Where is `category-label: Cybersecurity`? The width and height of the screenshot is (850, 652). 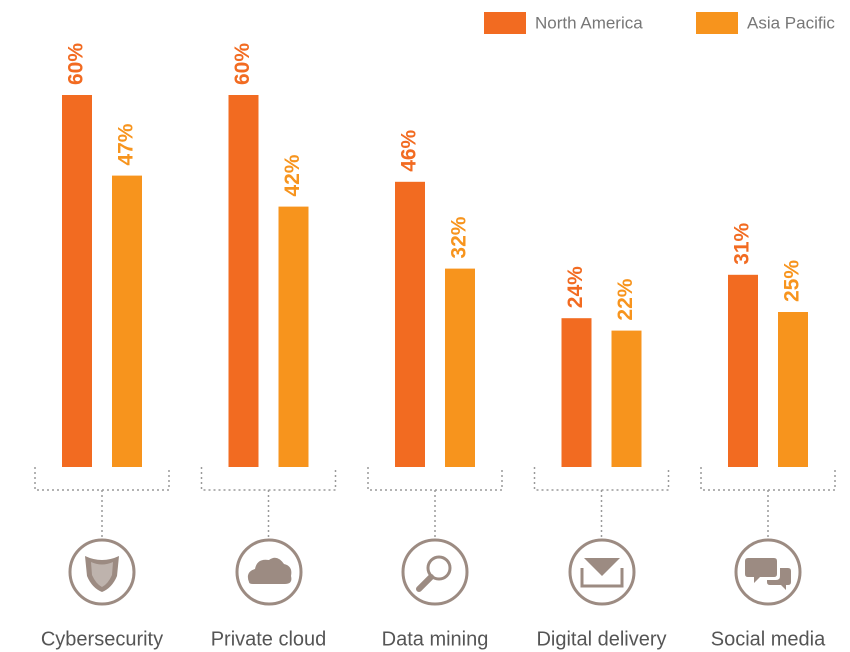
category-label: Cybersecurity is located at coordinates (102, 639).